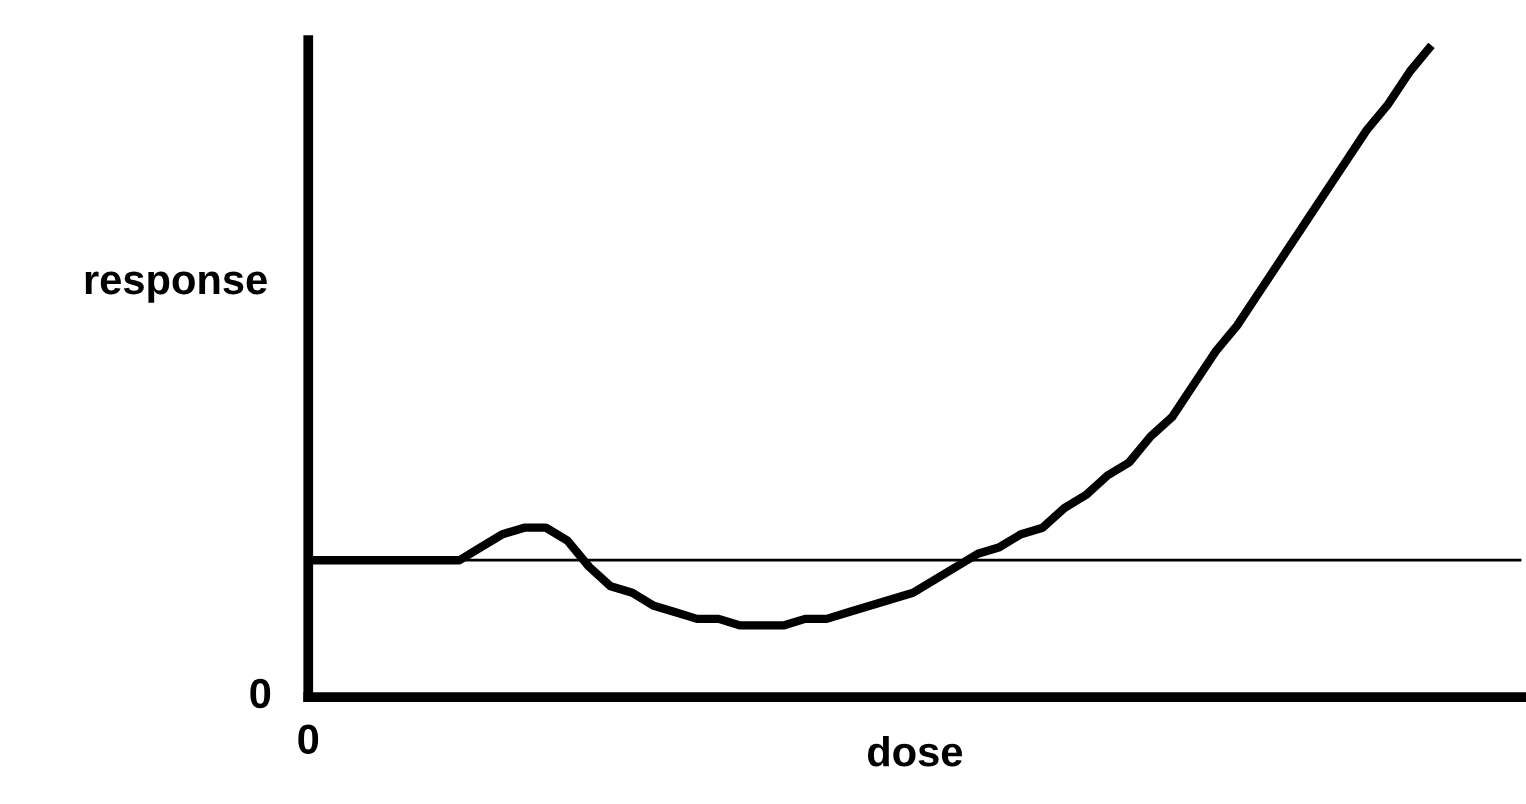 The width and height of the screenshot is (1526, 804). I want to click on y-axis-title: response, so click(176, 287).